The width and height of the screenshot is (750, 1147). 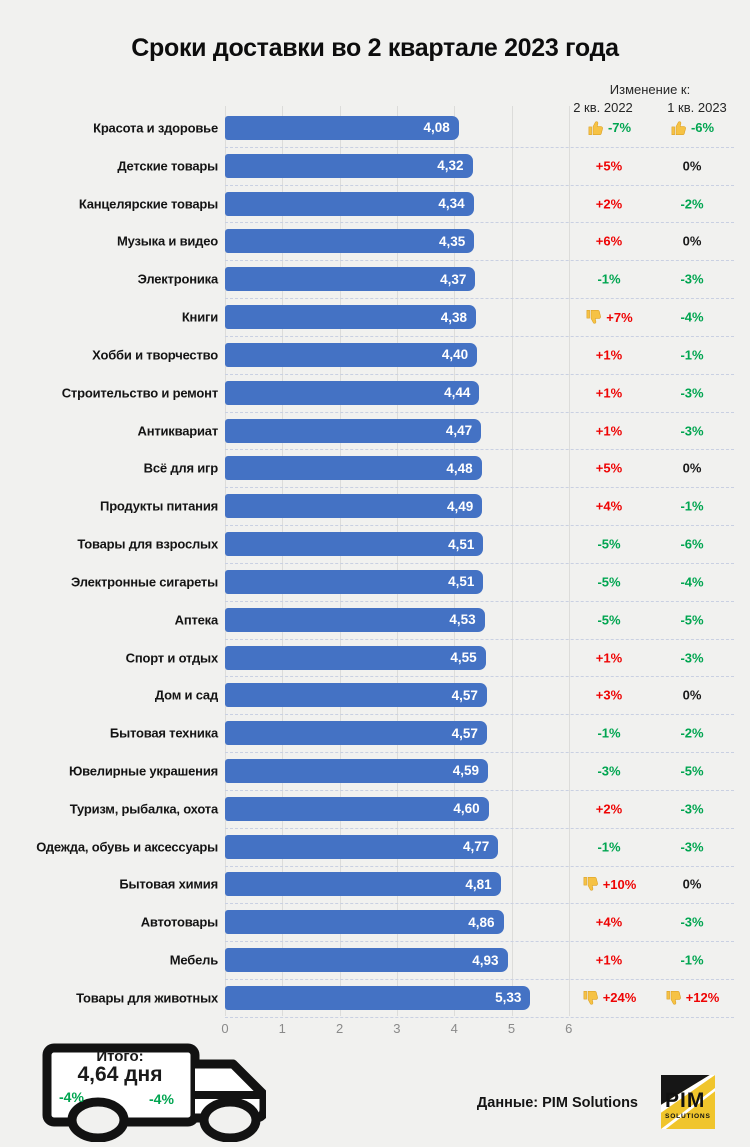 I want to click on bar: 5,33, so click(x=378, y=997).